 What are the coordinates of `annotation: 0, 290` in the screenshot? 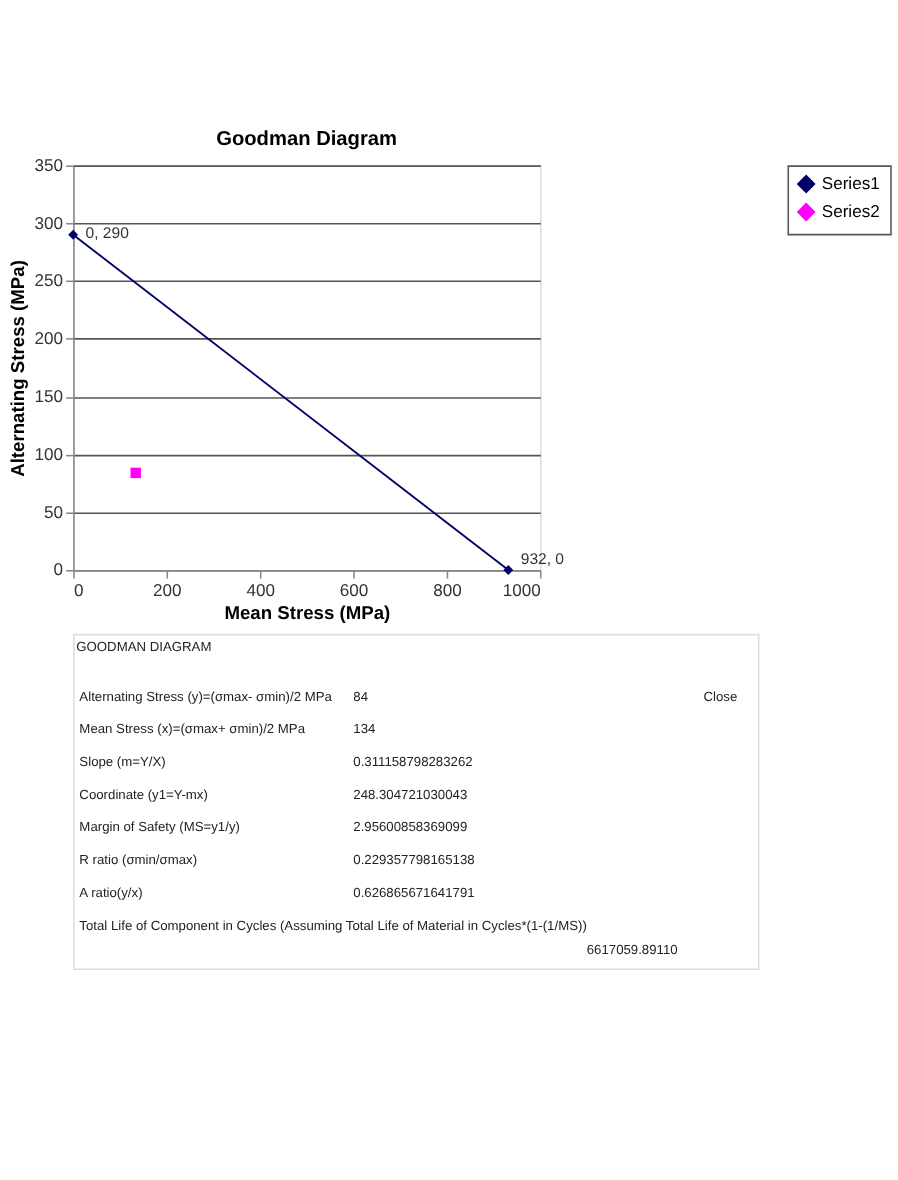 It's located at (108, 232).